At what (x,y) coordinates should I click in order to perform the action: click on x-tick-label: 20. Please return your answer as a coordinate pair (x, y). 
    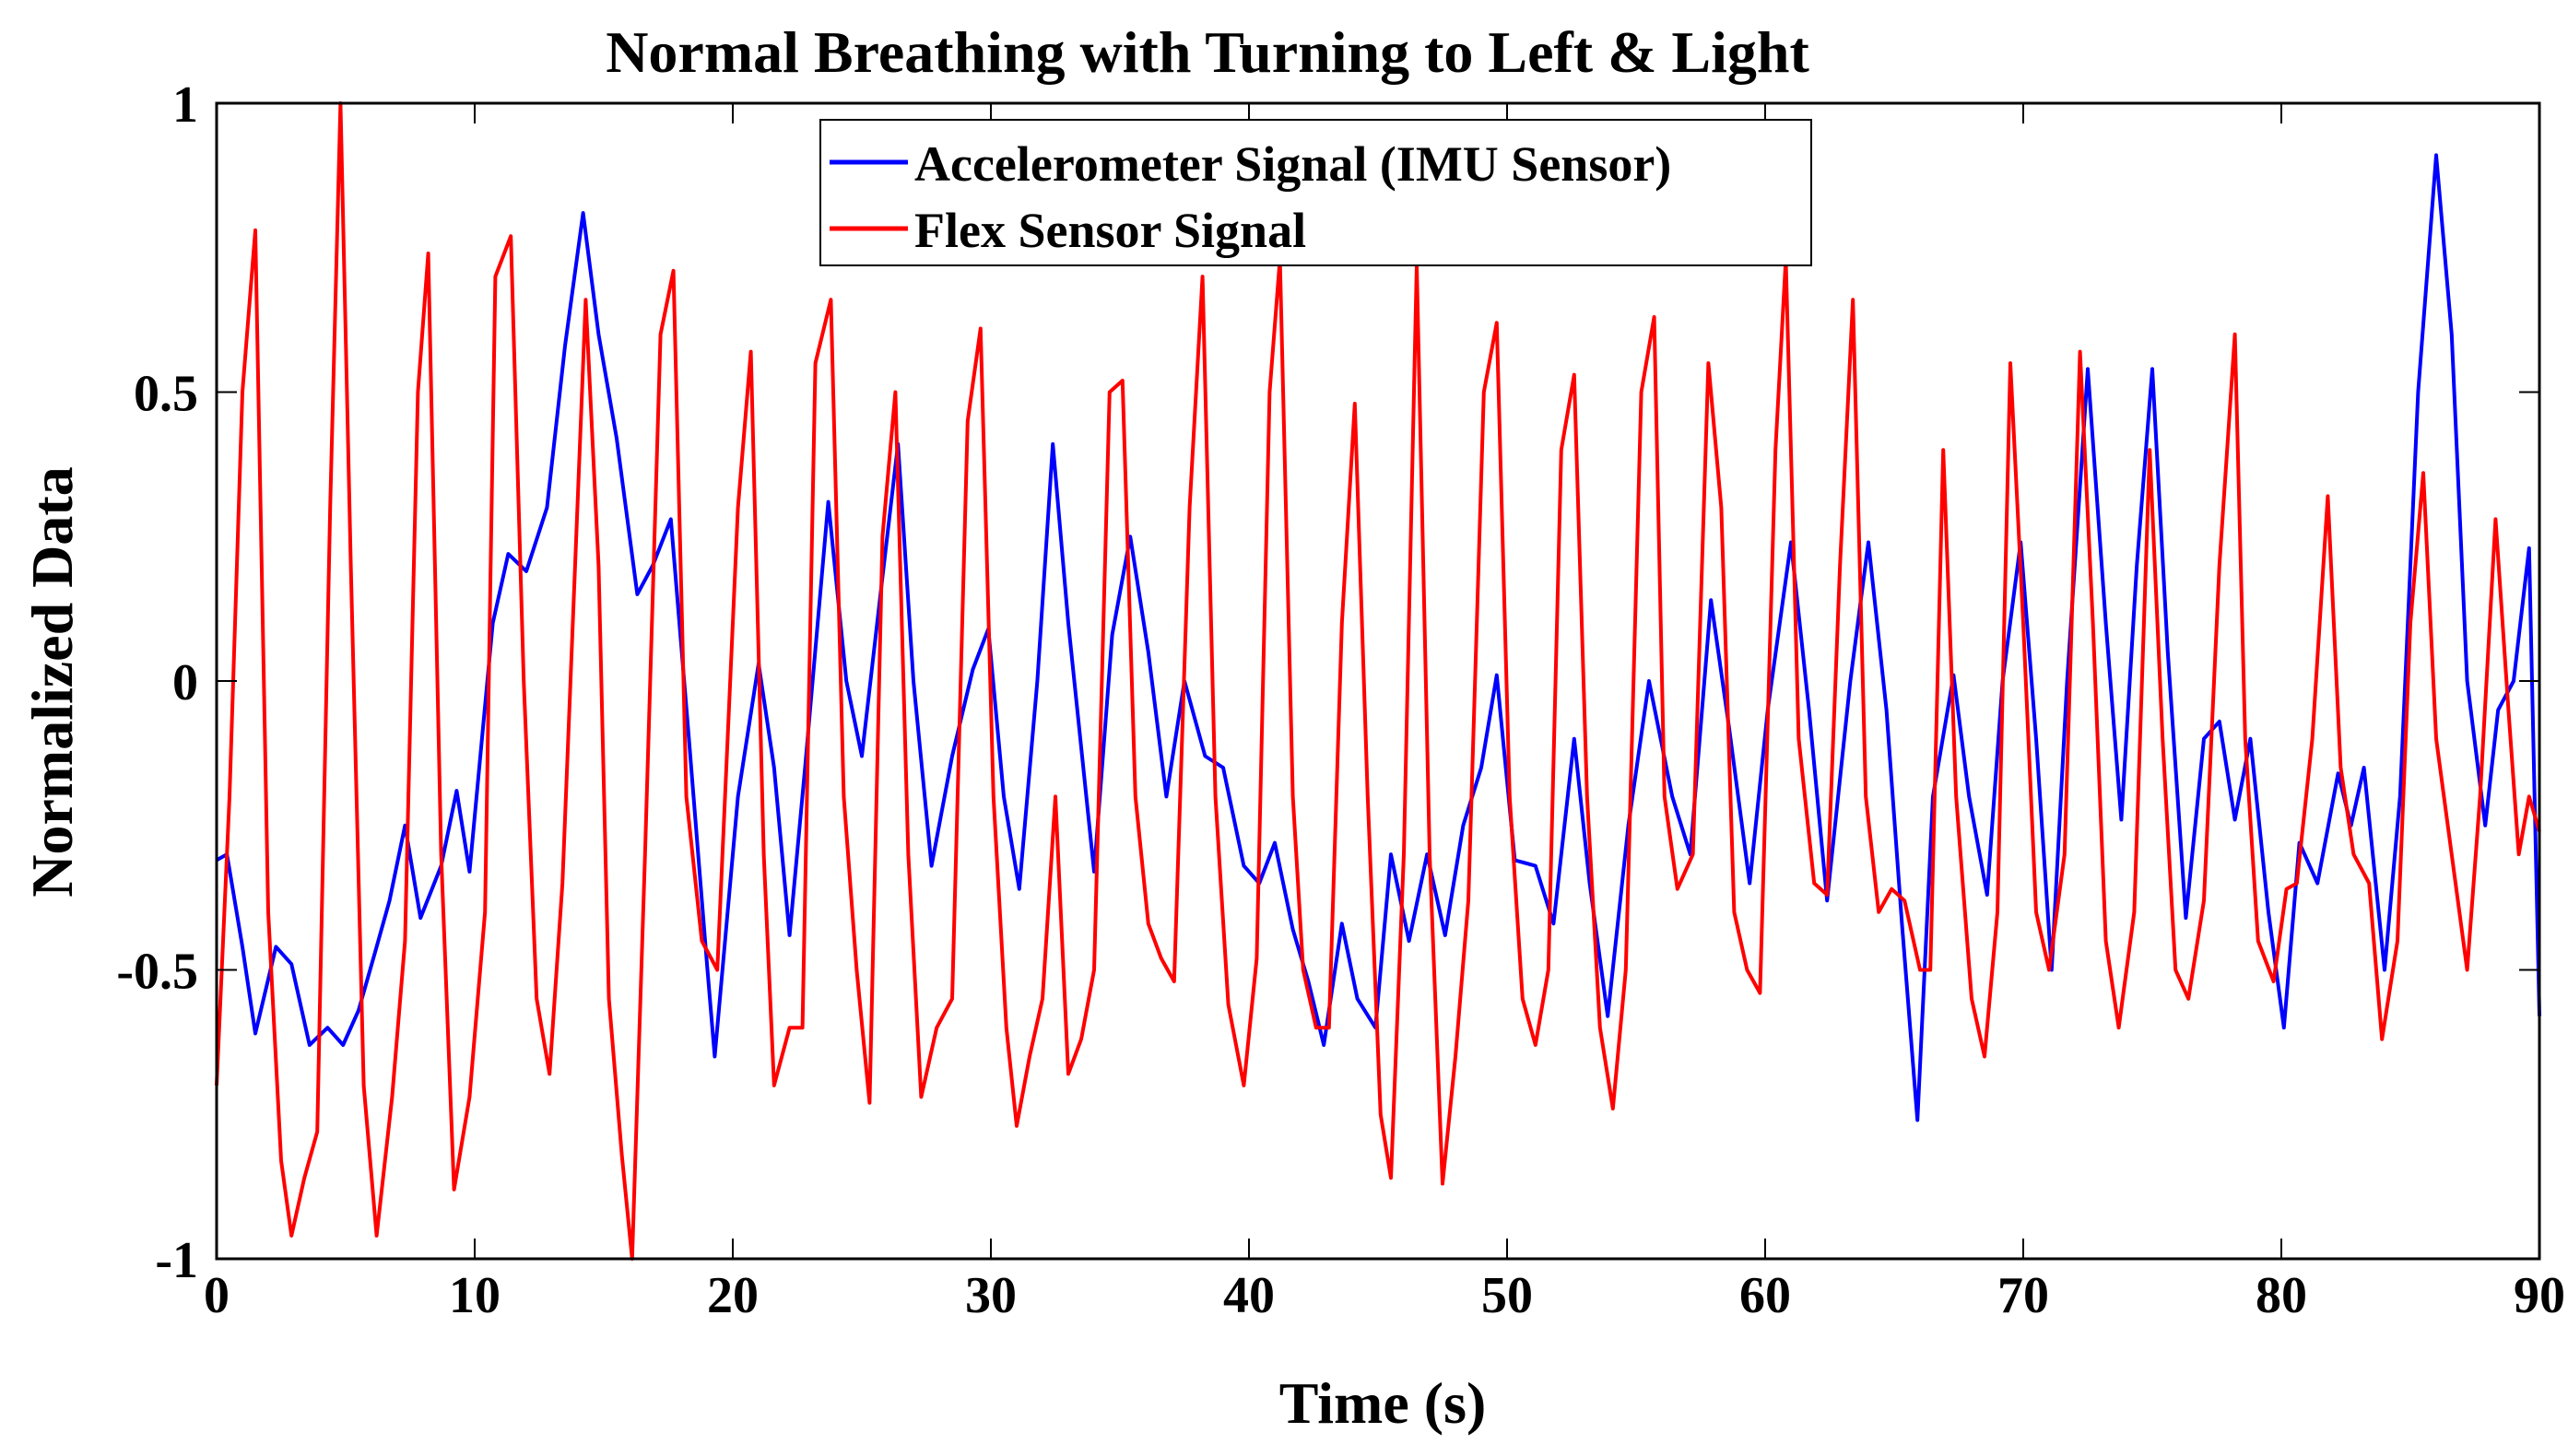
    Looking at the image, I should click on (733, 1295).